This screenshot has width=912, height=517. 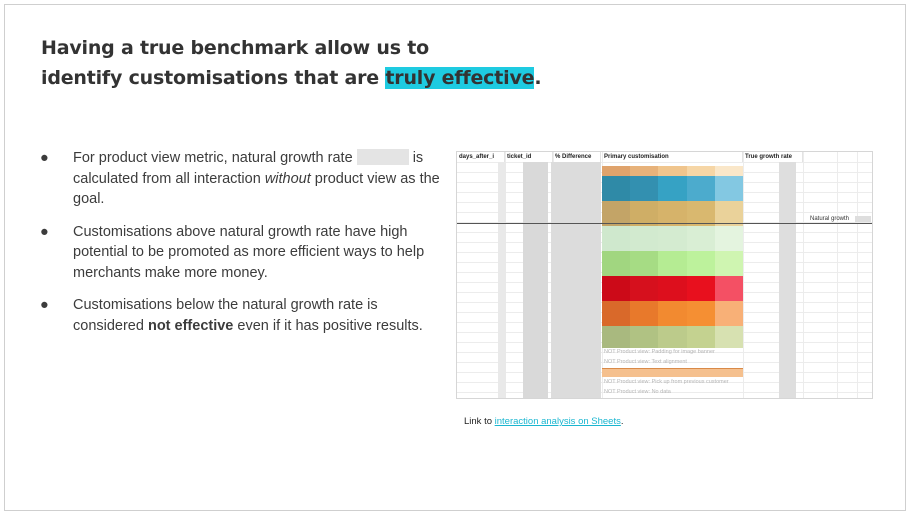 What do you see at coordinates (672, 372) in the screenshot?
I see `excluded-row` at bounding box center [672, 372].